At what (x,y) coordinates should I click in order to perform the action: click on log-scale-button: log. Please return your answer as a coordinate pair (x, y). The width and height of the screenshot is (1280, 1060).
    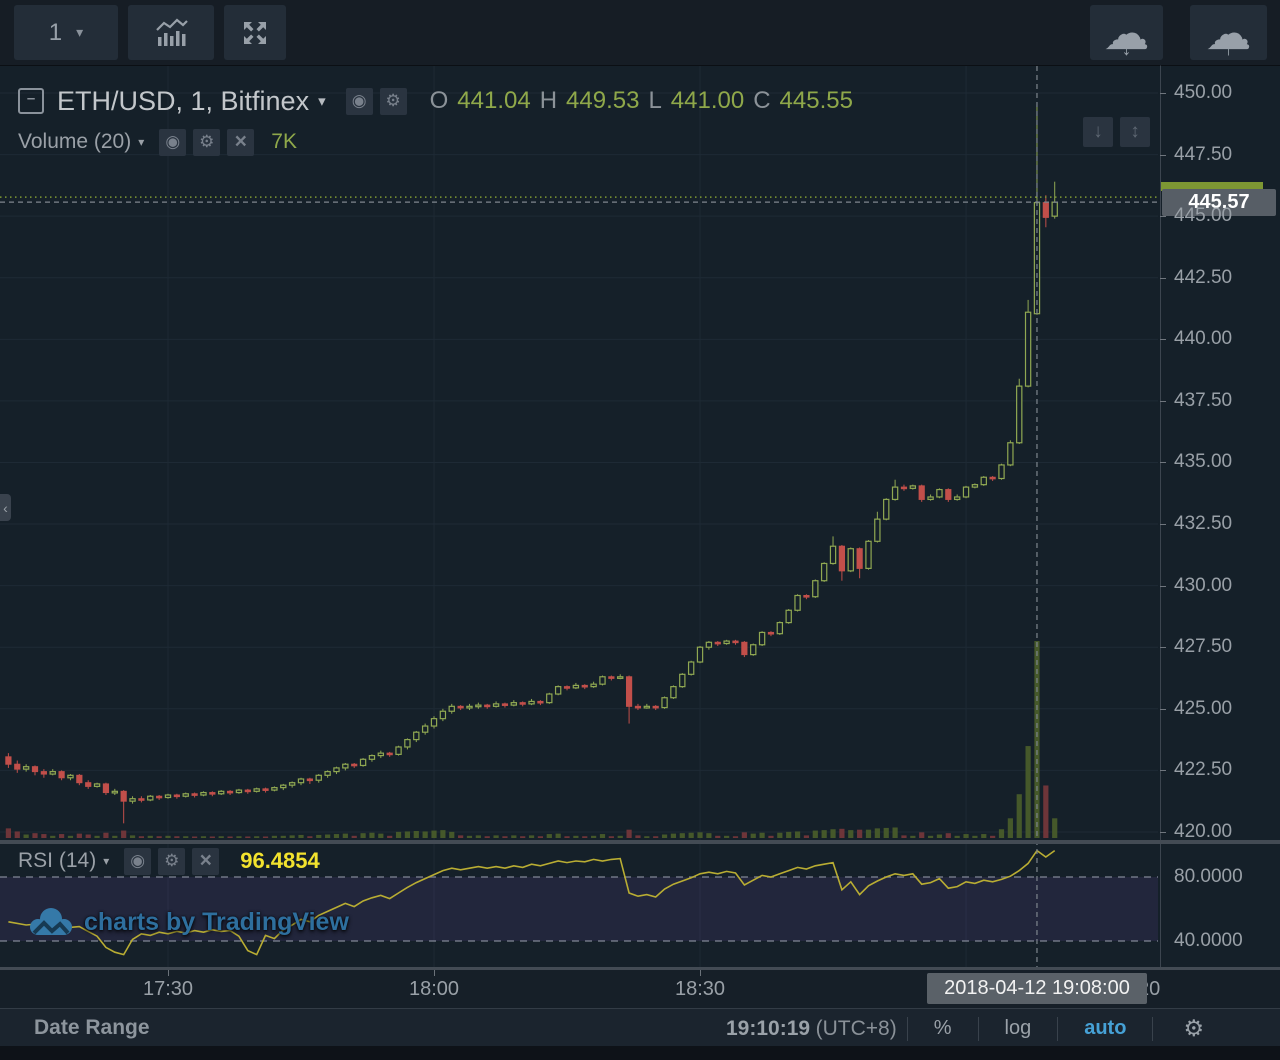
    Looking at the image, I should click on (1018, 1028).